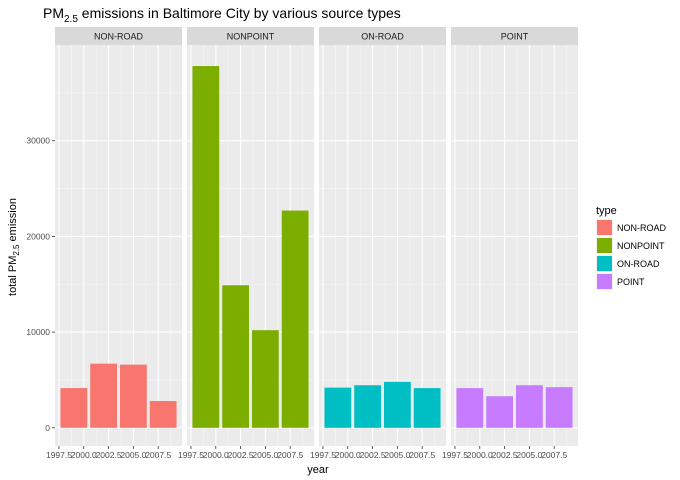  I want to click on legend-label: ON-ROAD, so click(638, 264).